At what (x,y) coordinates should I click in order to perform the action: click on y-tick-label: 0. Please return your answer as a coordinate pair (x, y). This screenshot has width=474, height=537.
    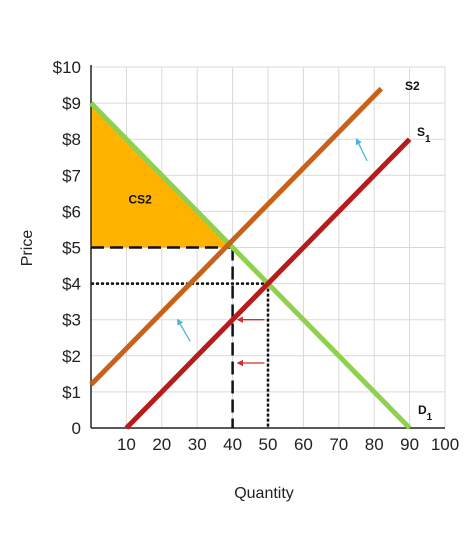
    Looking at the image, I should click on (76, 428).